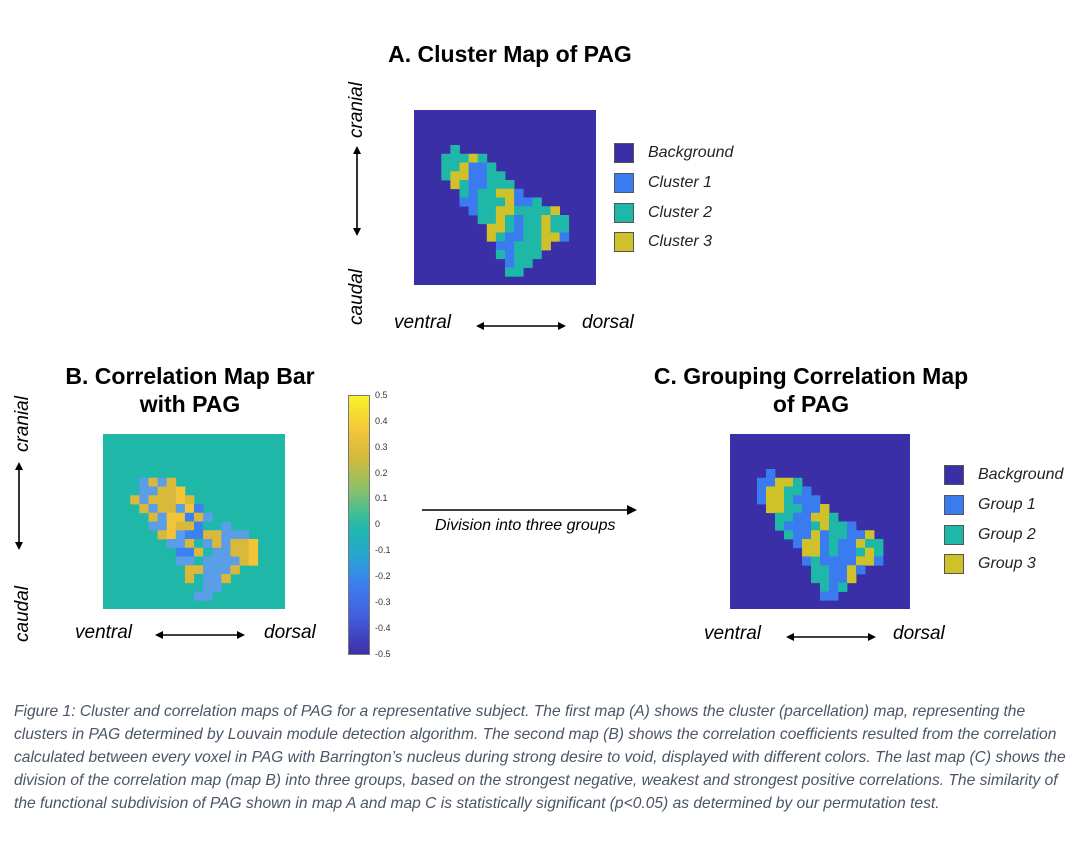 The width and height of the screenshot is (1080, 847). What do you see at coordinates (357, 191) in the screenshot?
I see `panel-a-vertical-arrow` at bounding box center [357, 191].